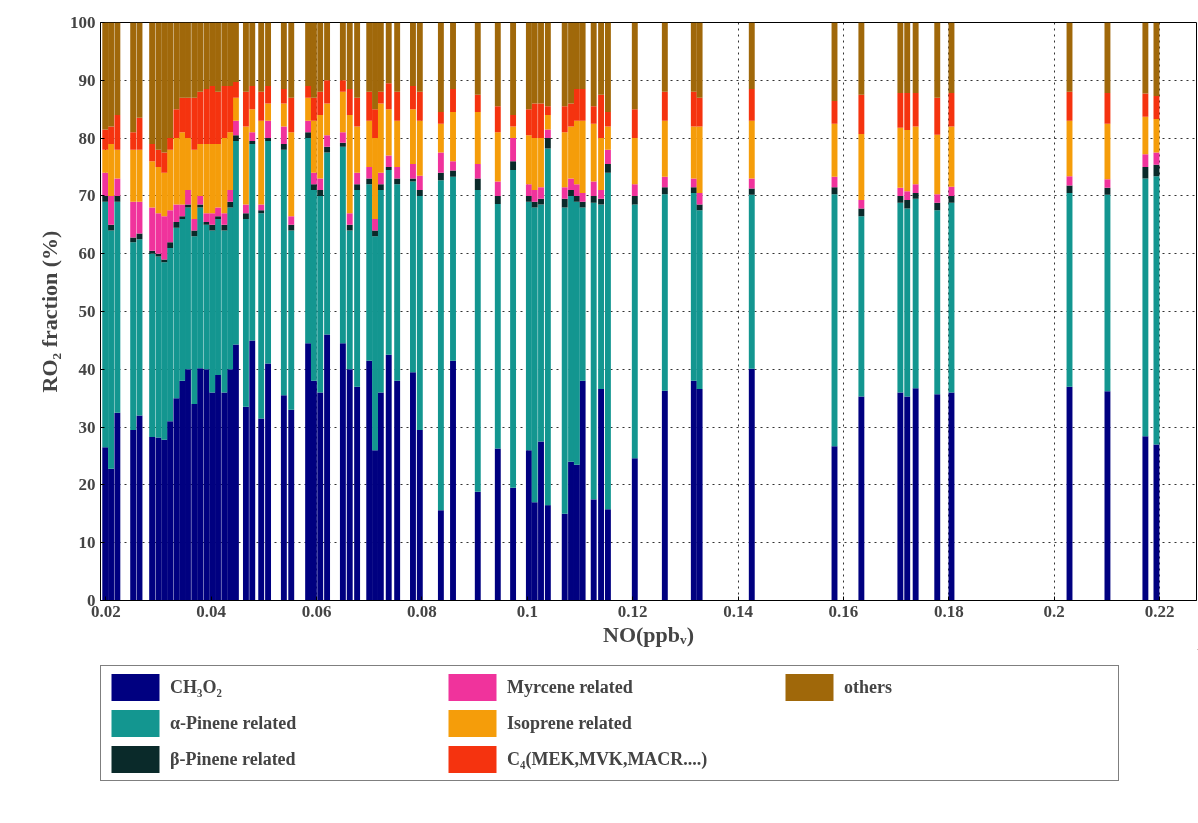  I want to click on y-tick-label: 30, so click(87, 427).